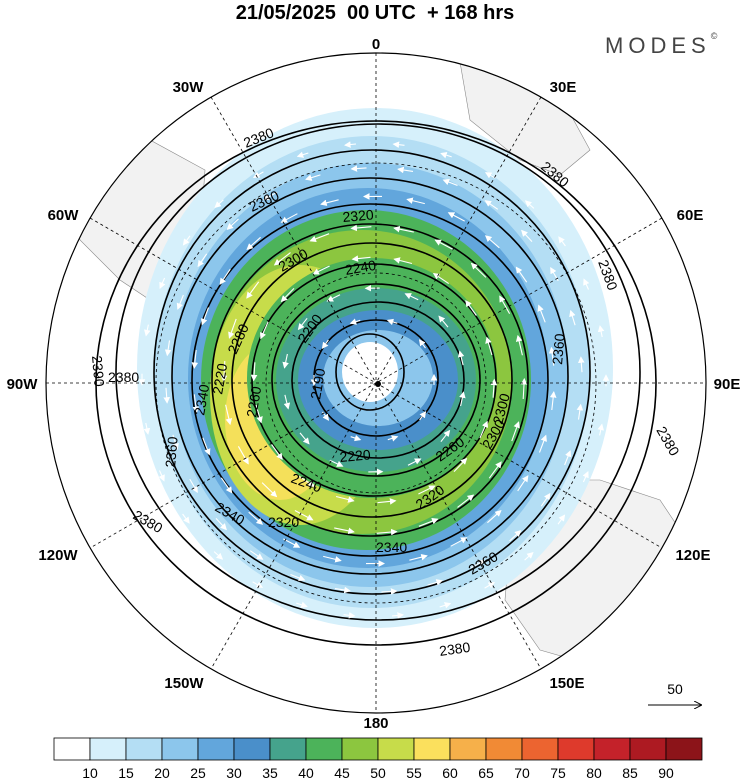 The image size is (750, 782). What do you see at coordinates (450, 773) in the screenshot?
I see `colorbar-tick-label: 60` at bounding box center [450, 773].